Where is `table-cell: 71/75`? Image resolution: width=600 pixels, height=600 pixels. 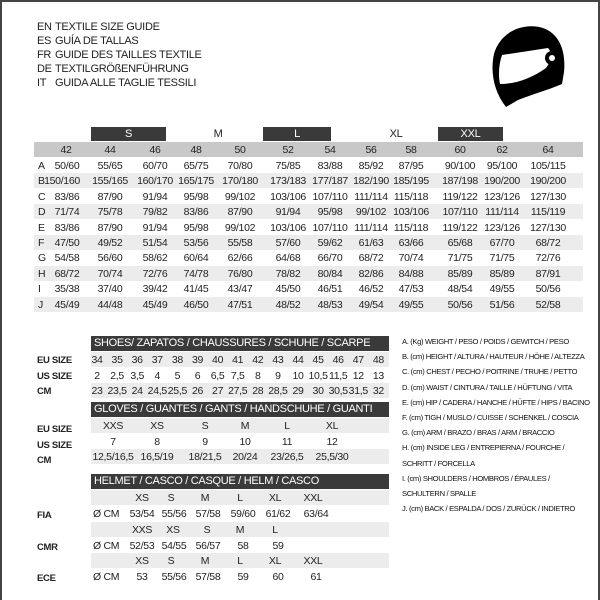
table-cell: 71/75 is located at coordinates (502, 258).